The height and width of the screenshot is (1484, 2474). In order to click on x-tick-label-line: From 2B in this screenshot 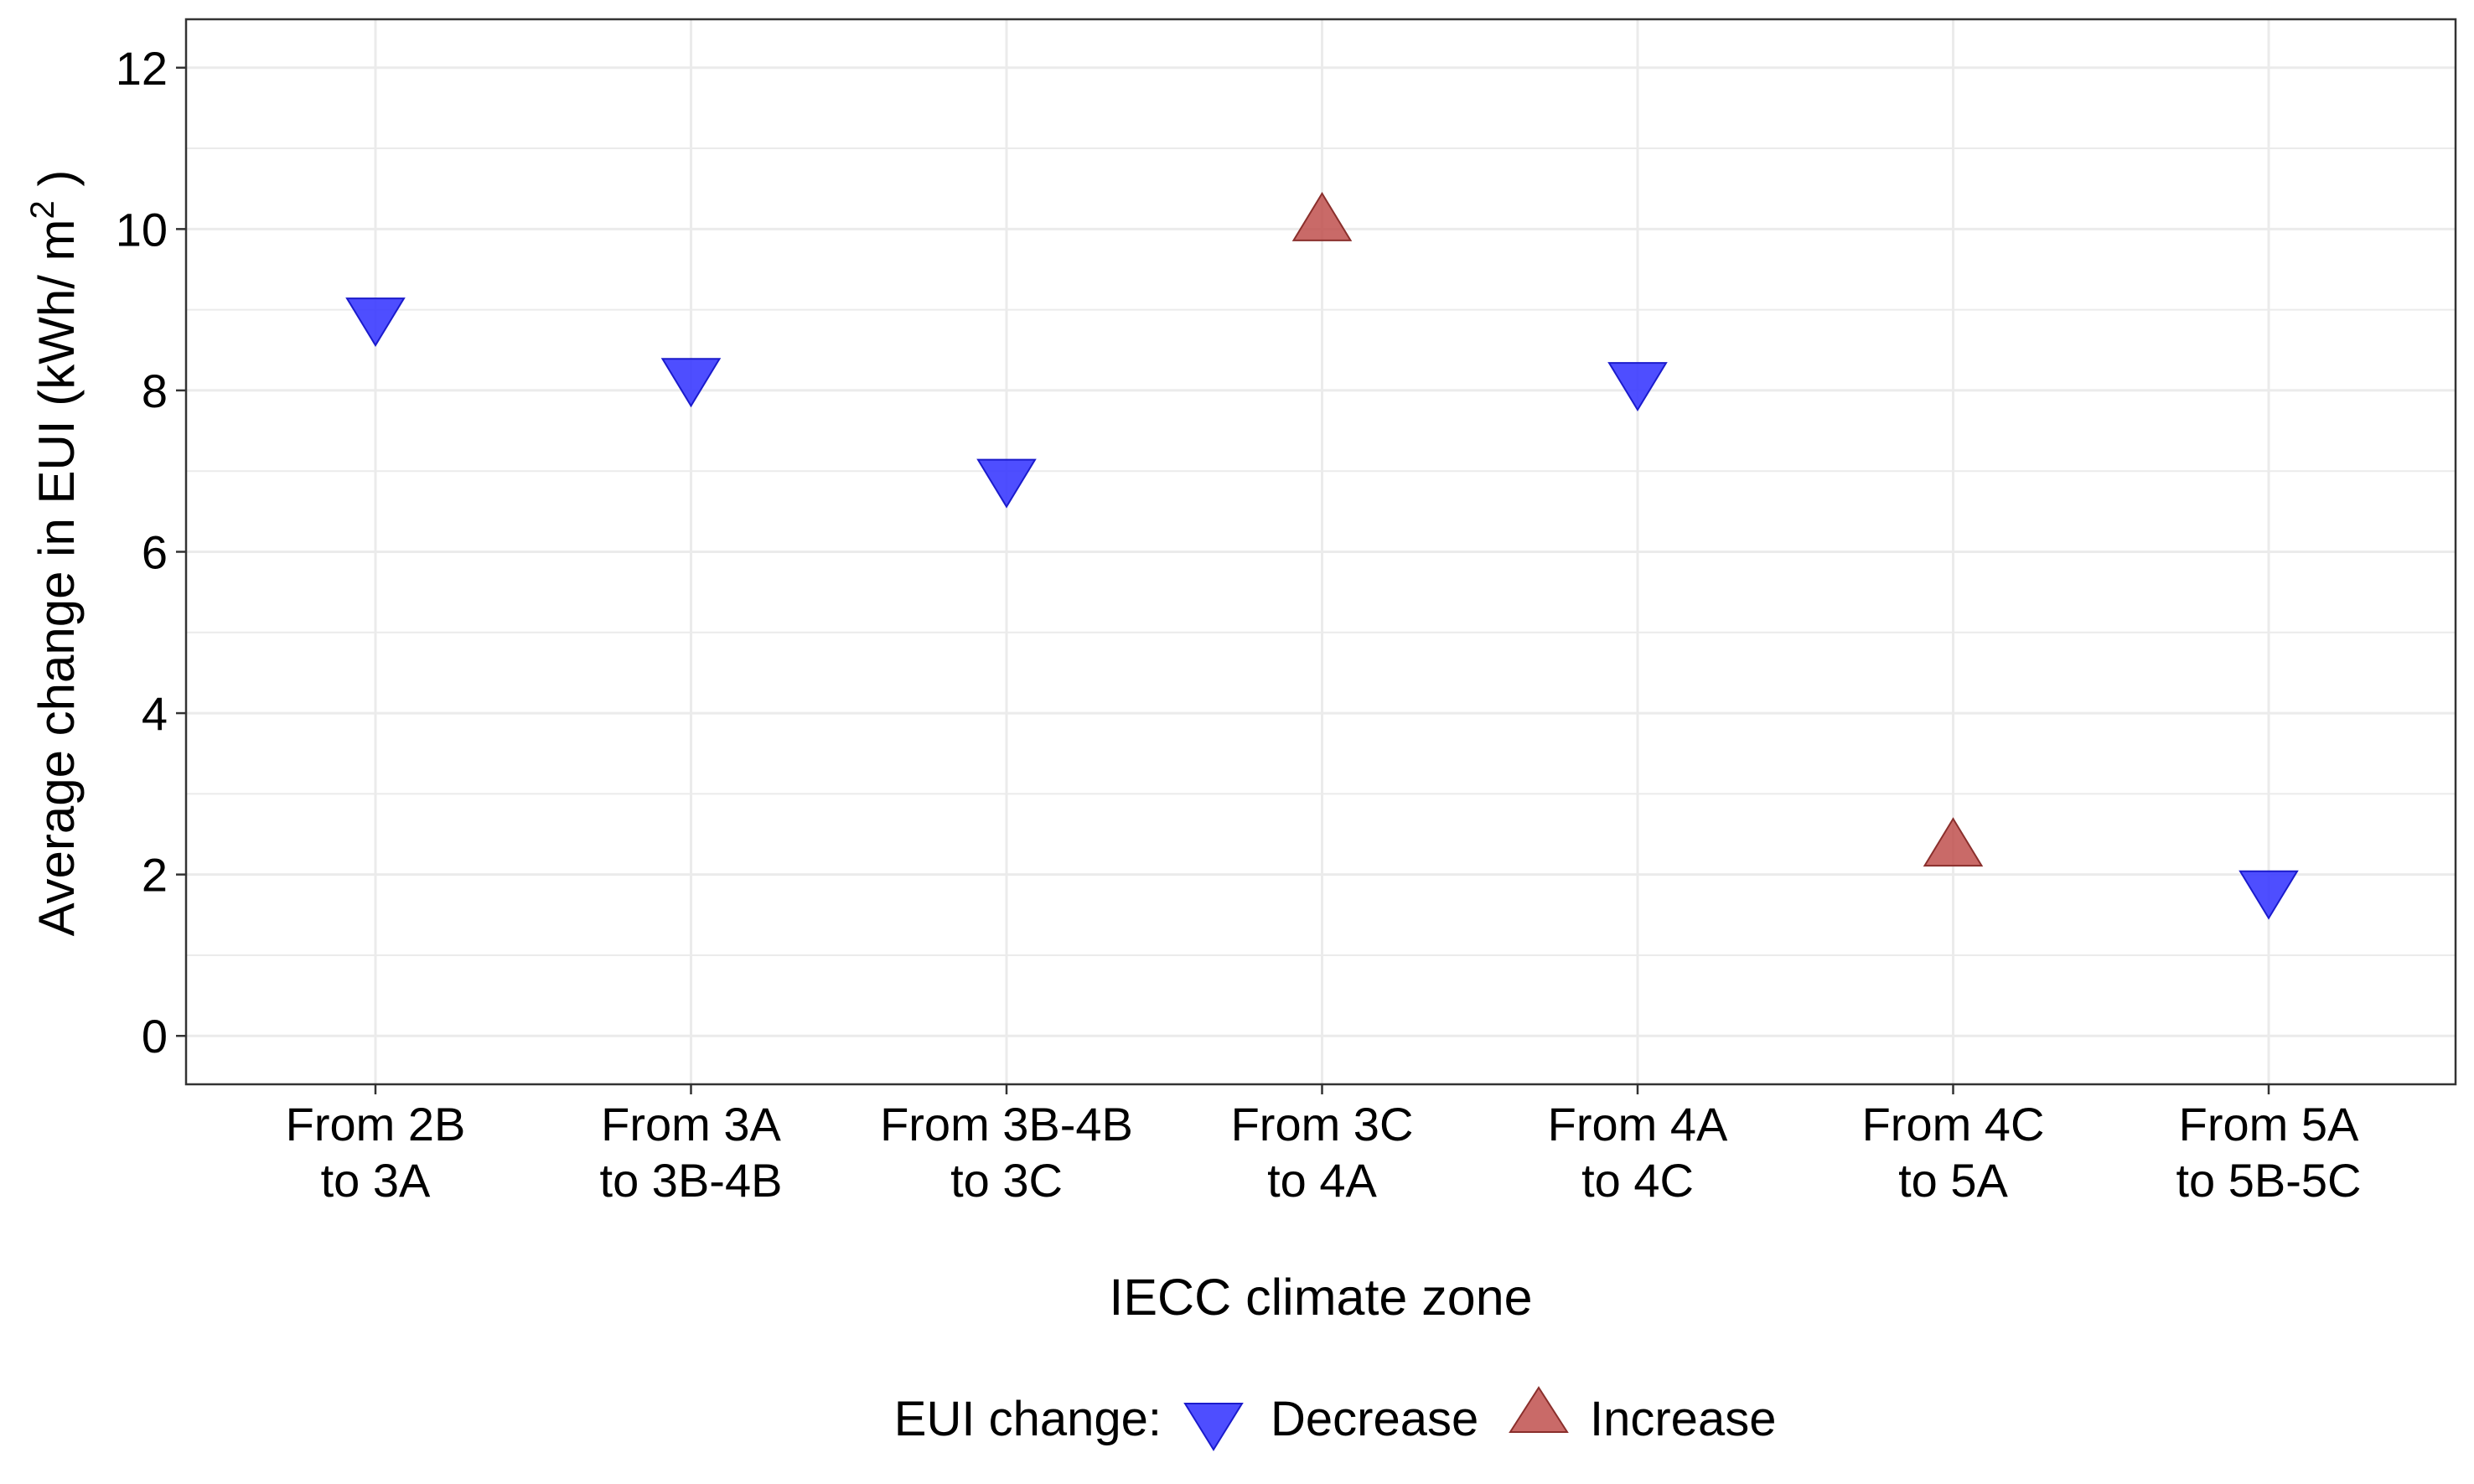, I will do `click(376, 1124)`.